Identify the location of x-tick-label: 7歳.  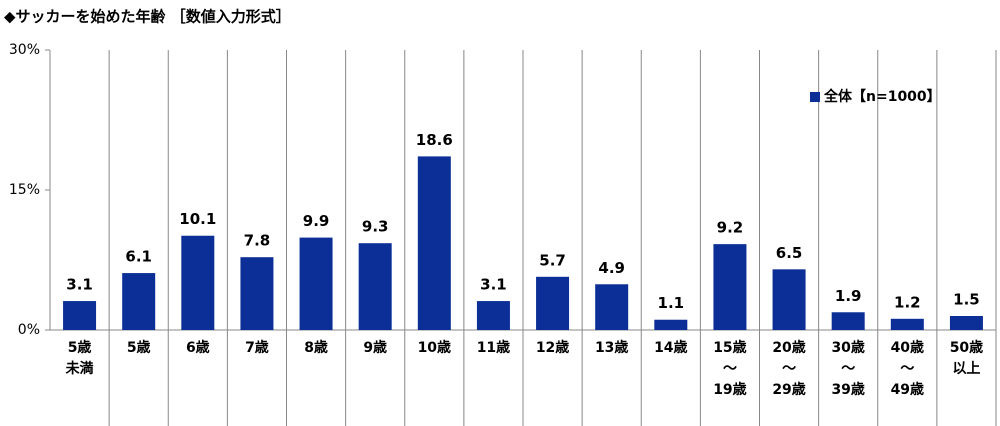
(257, 348).